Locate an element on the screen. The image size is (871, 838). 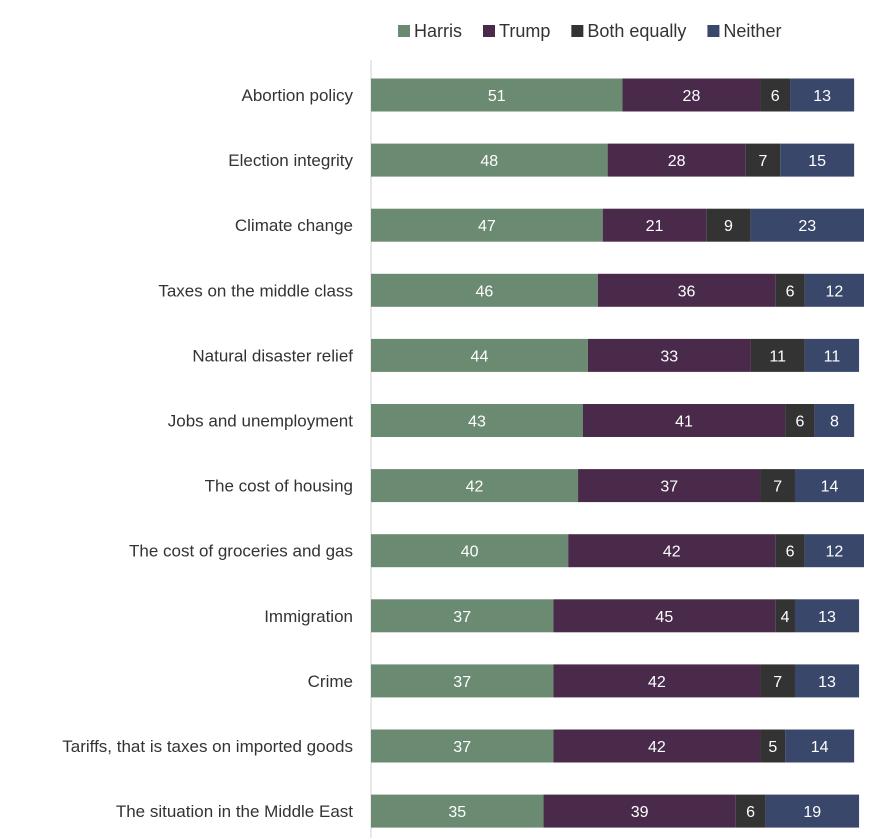
data-label-harris-climate-change: 47 is located at coordinates (487, 226).